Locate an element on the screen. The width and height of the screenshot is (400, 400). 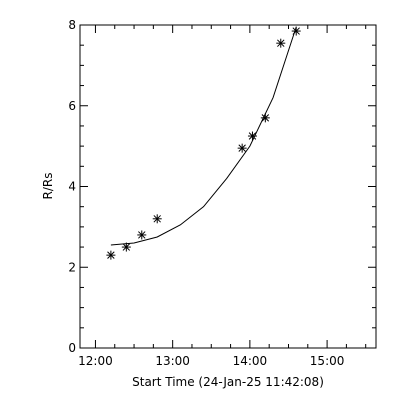
x-tick-label-2: 14:00 is located at coordinates (250, 361).